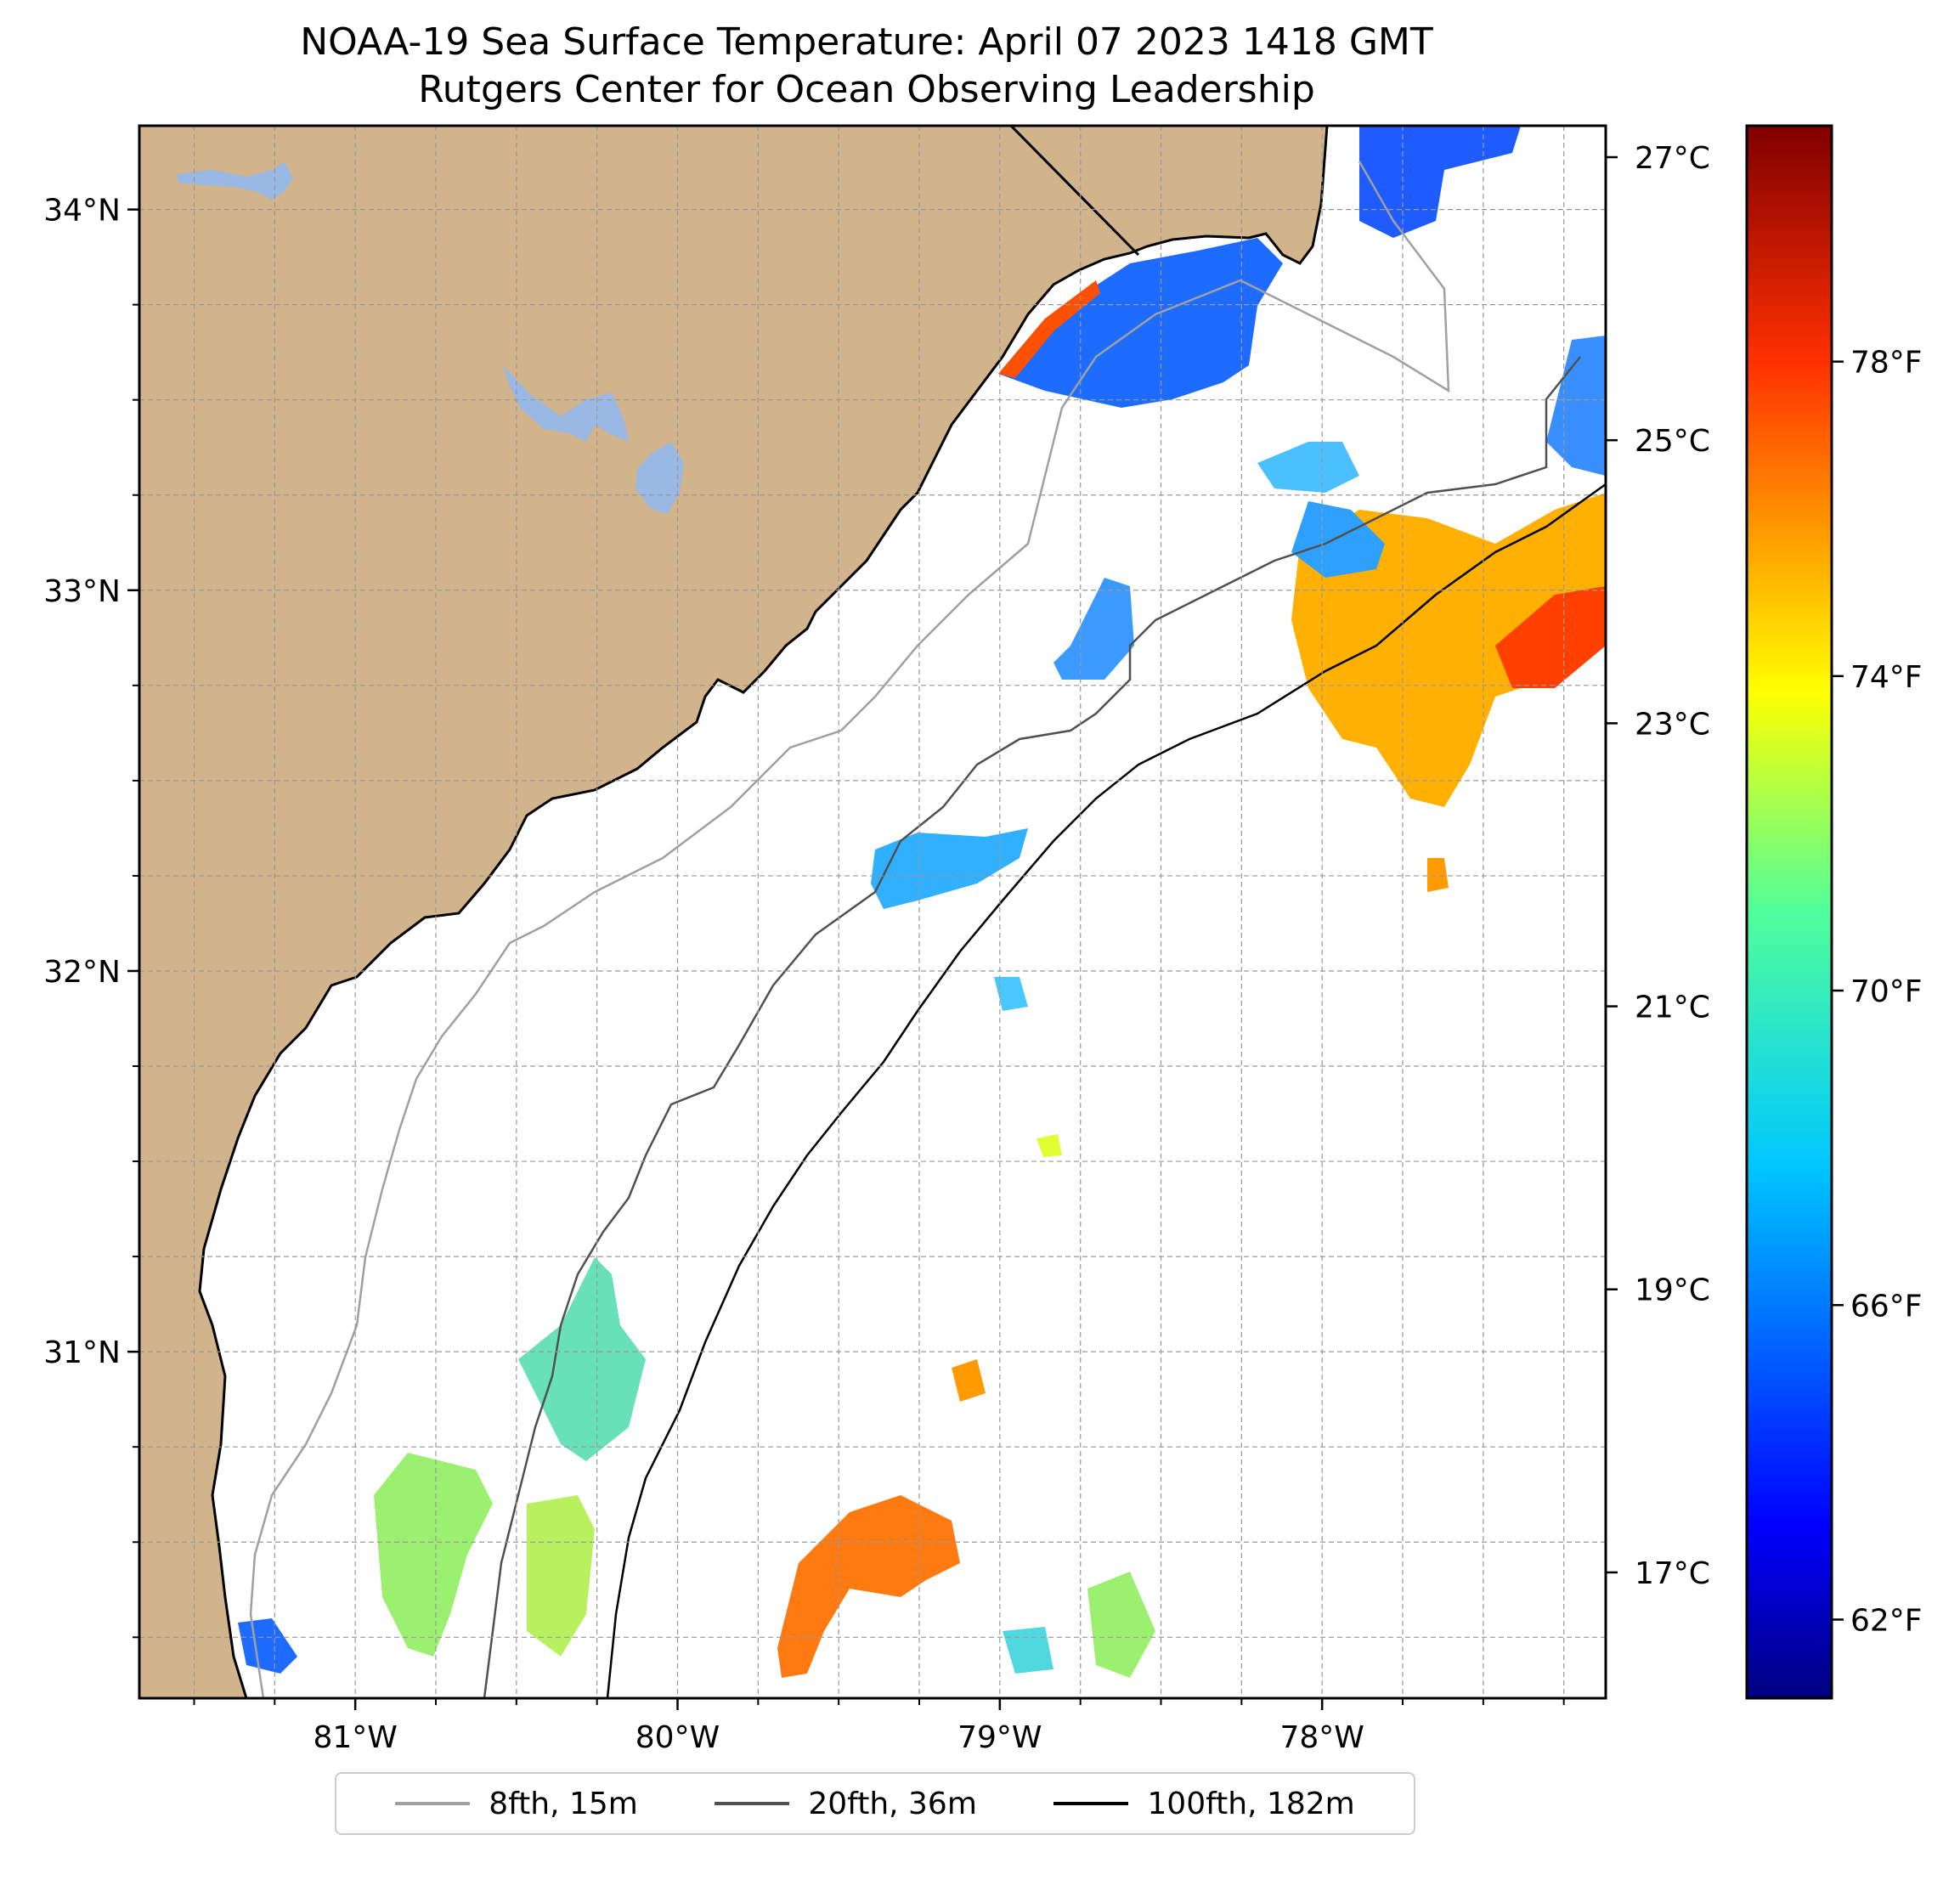 The image size is (1960, 1880). I want to click on legend-item-100fth: 100fth, 182m, so click(1204, 1803).